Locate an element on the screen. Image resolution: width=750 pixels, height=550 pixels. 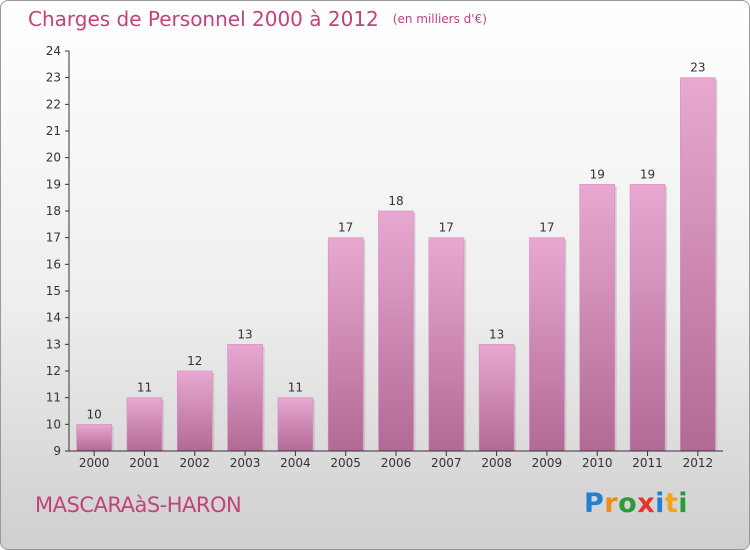
y-tick-label: 13 is located at coordinates (53, 344).